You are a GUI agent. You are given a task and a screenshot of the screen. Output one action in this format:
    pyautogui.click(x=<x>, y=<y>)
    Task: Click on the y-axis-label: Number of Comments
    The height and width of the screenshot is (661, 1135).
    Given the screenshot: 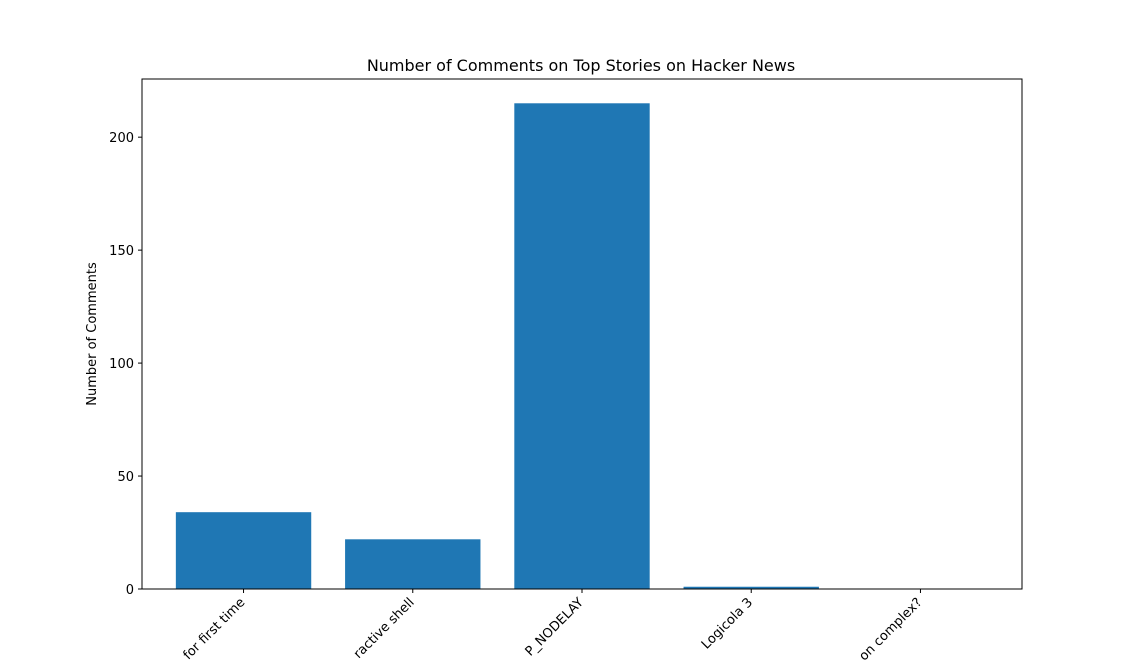 What is the action you would take?
    pyautogui.click(x=92, y=334)
    